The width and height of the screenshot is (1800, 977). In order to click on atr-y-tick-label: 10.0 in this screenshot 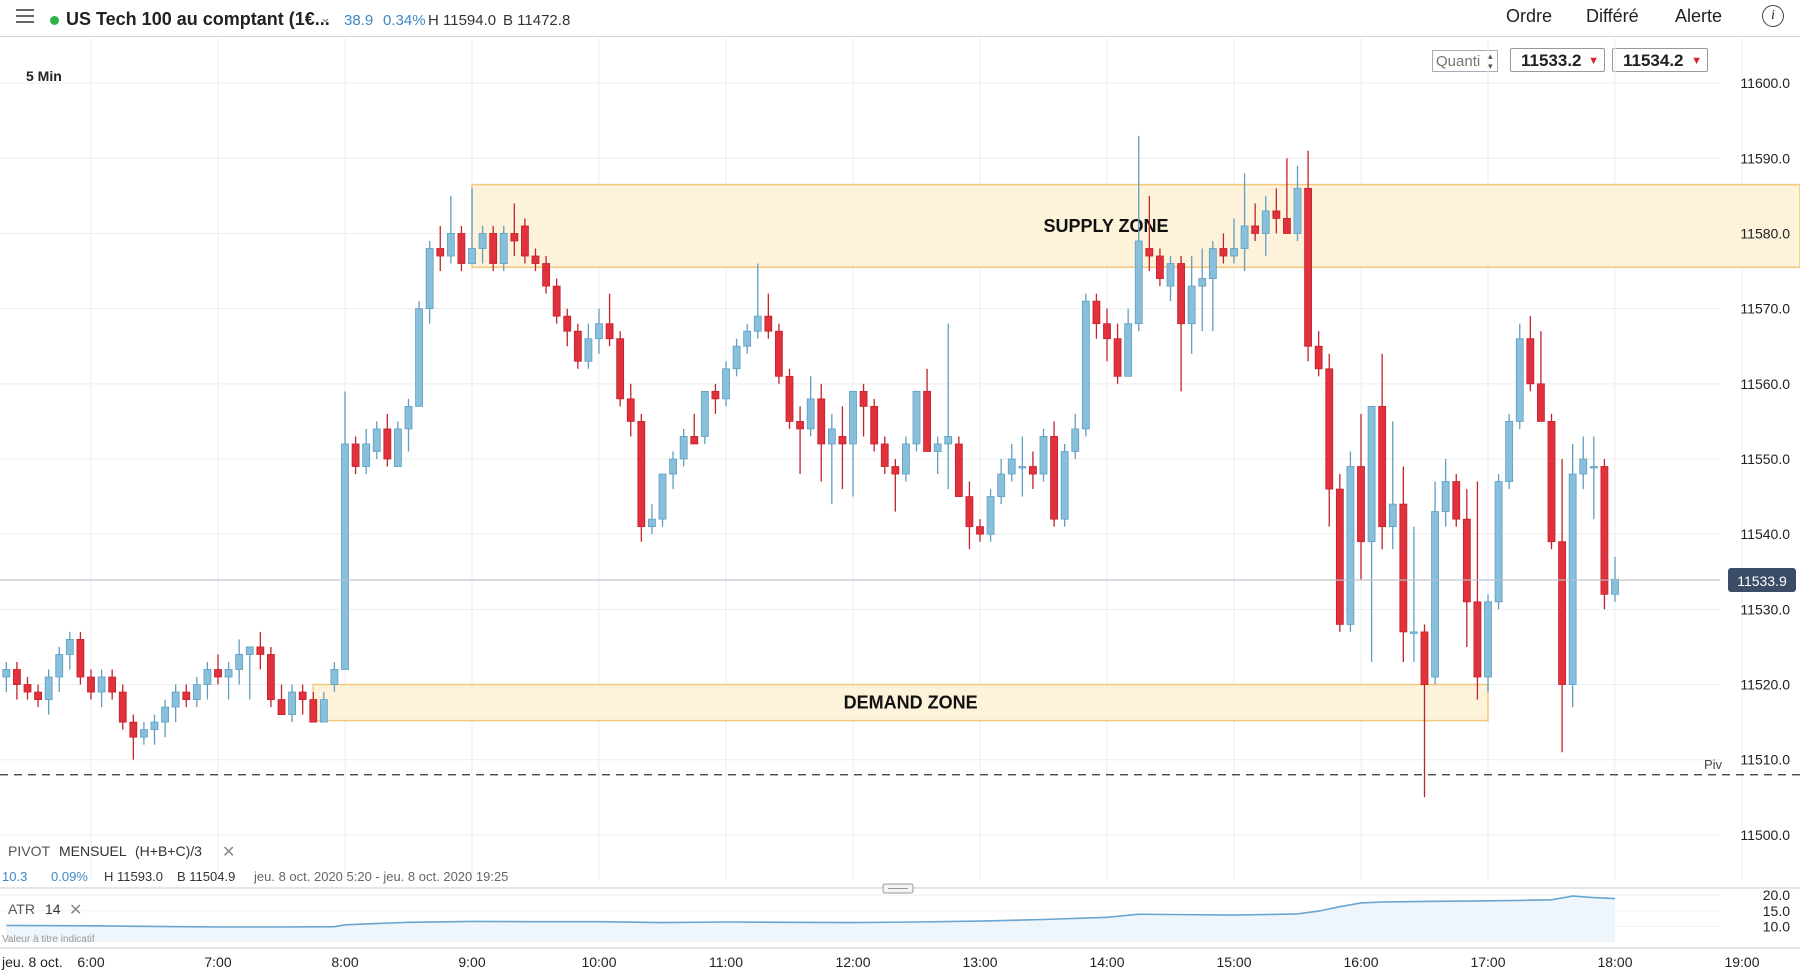, I will do `click(1776, 926)`.